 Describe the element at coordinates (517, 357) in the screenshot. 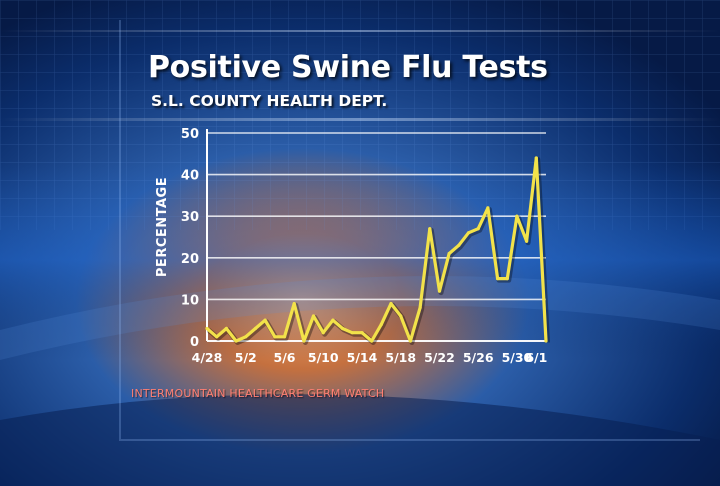

I see `x-tick-label: 5/30` at that location.